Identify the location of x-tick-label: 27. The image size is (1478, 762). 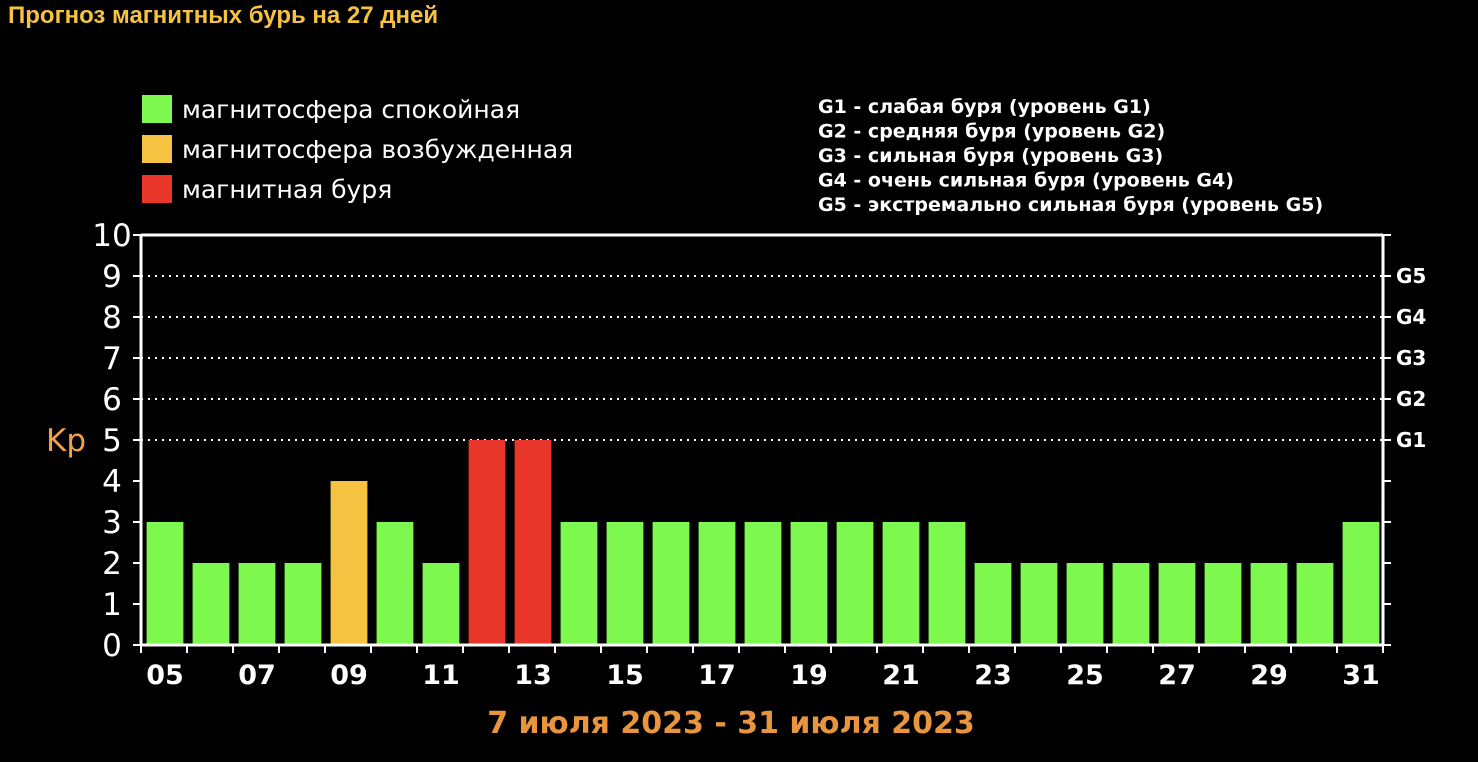
(1177, 675).